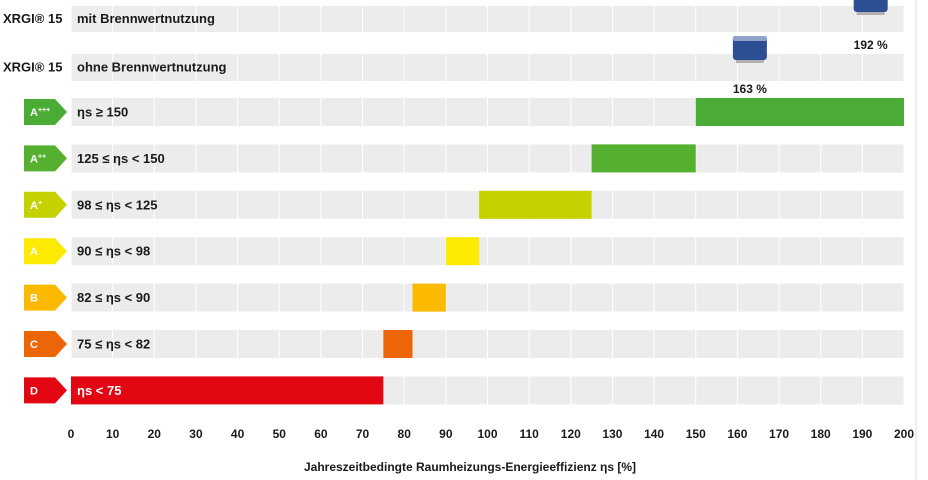 This screenshot has height=480, width=928. Describe the element at coordinates (113, 434) in the screenshot. I see `x-tick-label: 10` at that location.